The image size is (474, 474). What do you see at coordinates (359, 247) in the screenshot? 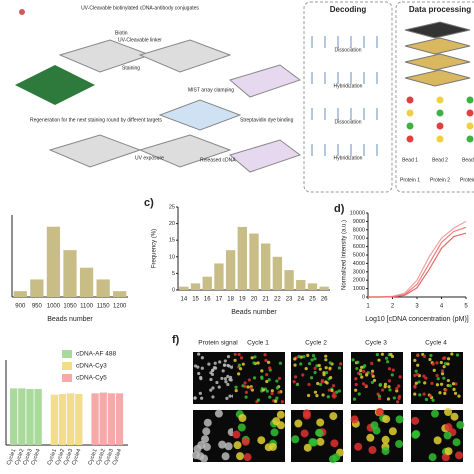
I see `y-tick-label: 6000` at bounding box center [359, 247].